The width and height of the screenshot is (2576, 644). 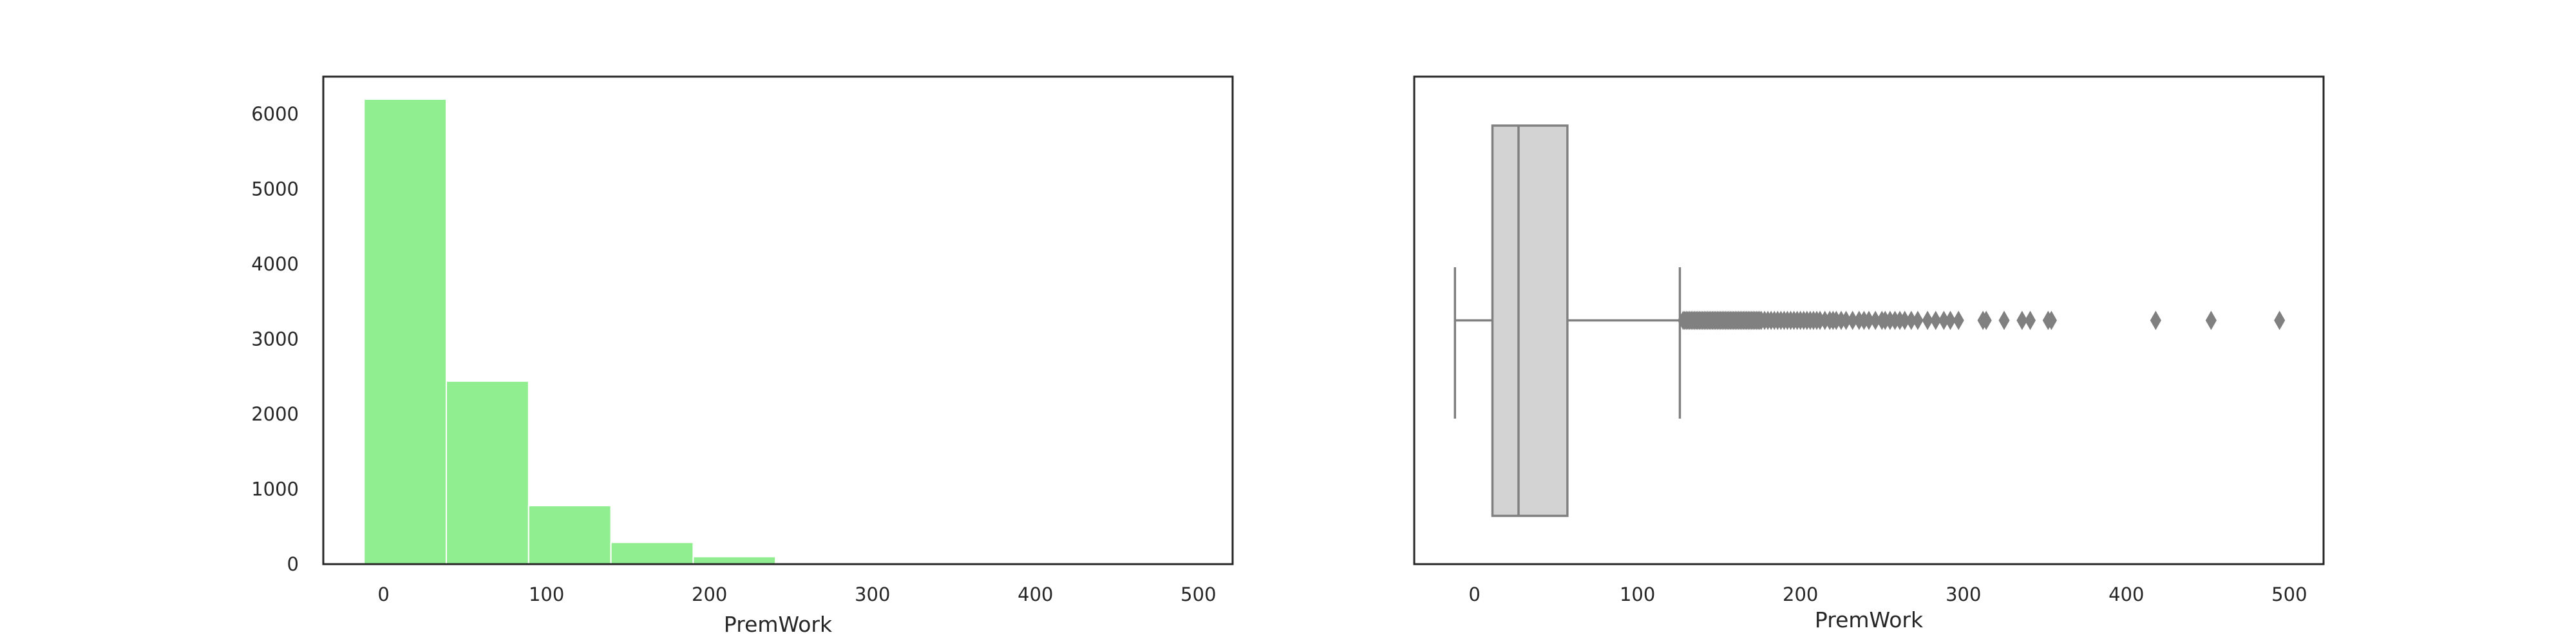 What do you see at coordinates (2289, 594) in the screenshot?
I see `boxplot-x-tick-label: 500` at bounding box center [2289, 594].